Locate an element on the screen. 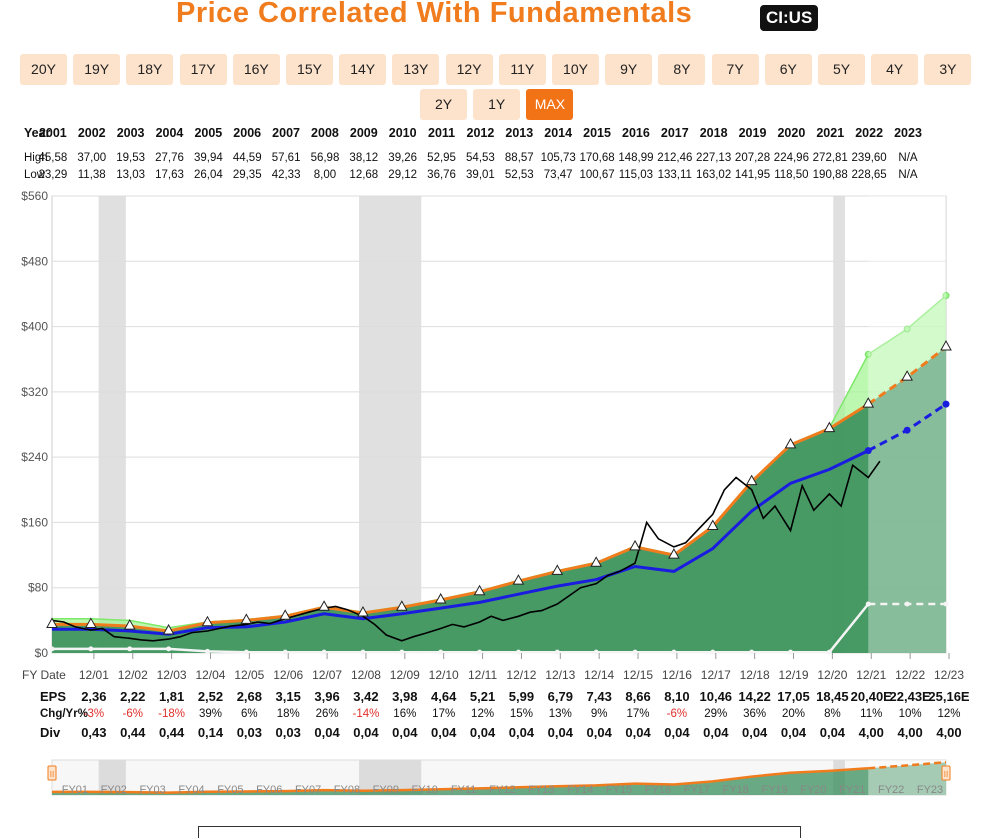 Image resolution: width=1000 pixels, height=838 pixels. chg-row-cell: 13% is located at coordinates (560, 714).